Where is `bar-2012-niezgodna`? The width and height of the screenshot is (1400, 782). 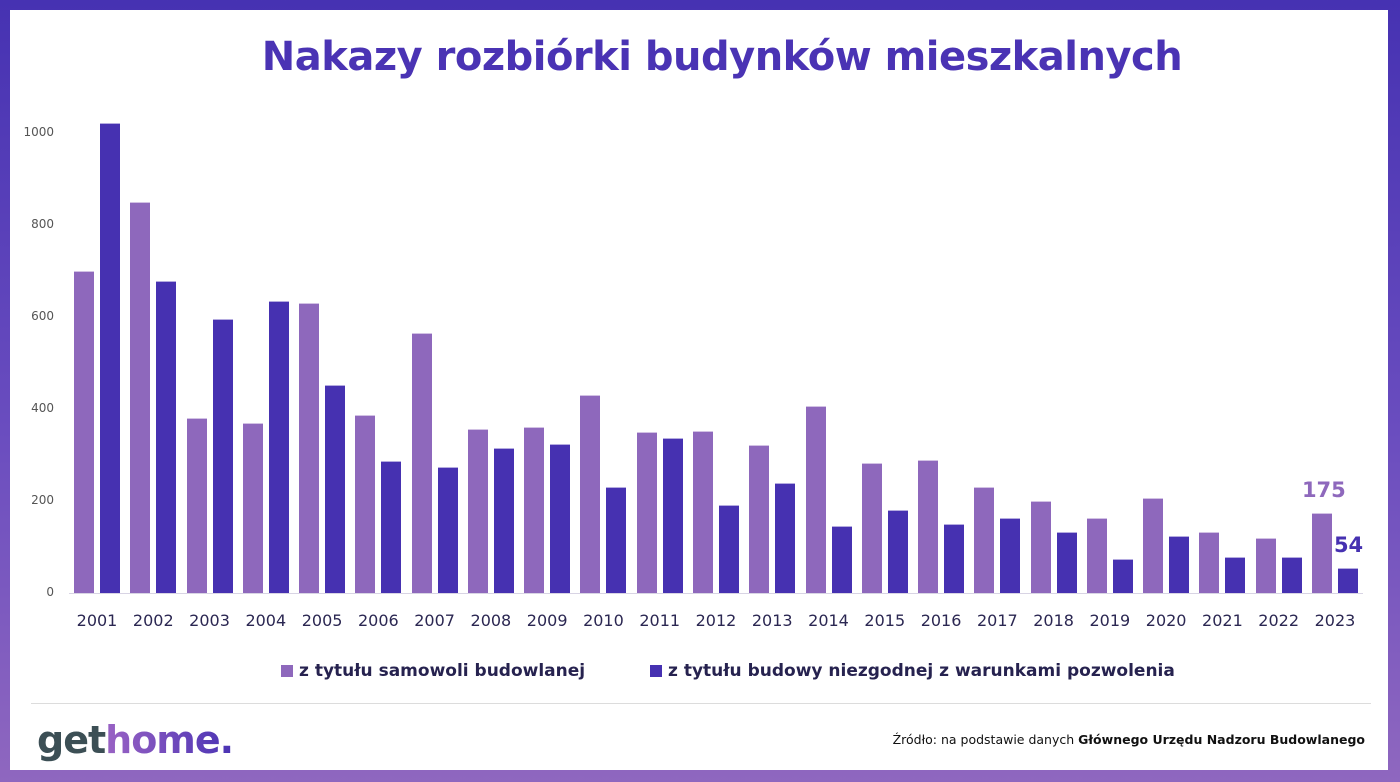
bar-2012-niezgodna is located at coordinates (728, 549).